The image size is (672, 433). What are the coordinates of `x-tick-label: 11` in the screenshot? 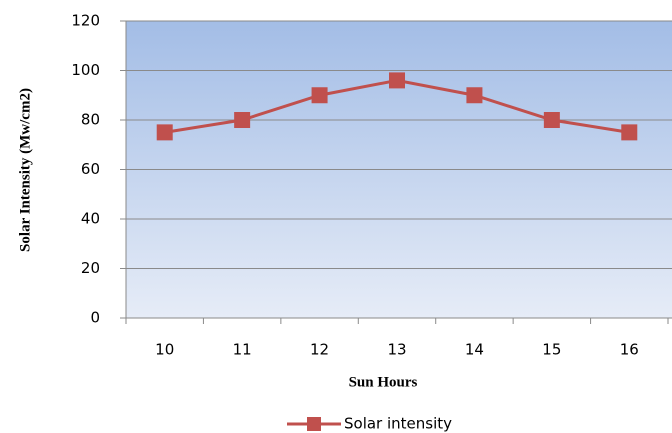 It's located at (242, 350).